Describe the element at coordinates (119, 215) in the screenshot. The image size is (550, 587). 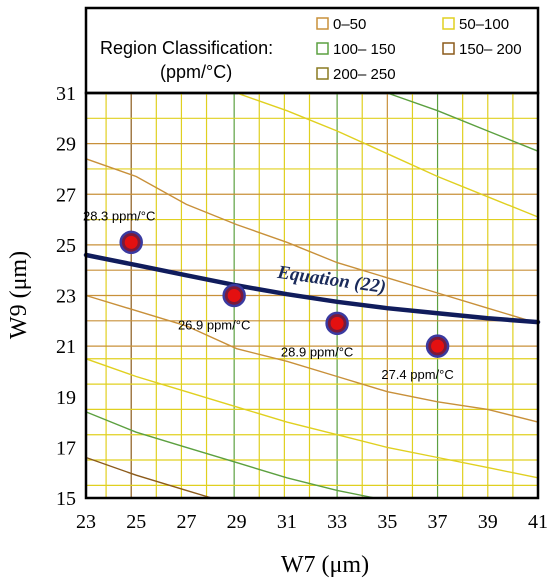
I see `data-point-label: 28.3 ppm/°C` at that location.